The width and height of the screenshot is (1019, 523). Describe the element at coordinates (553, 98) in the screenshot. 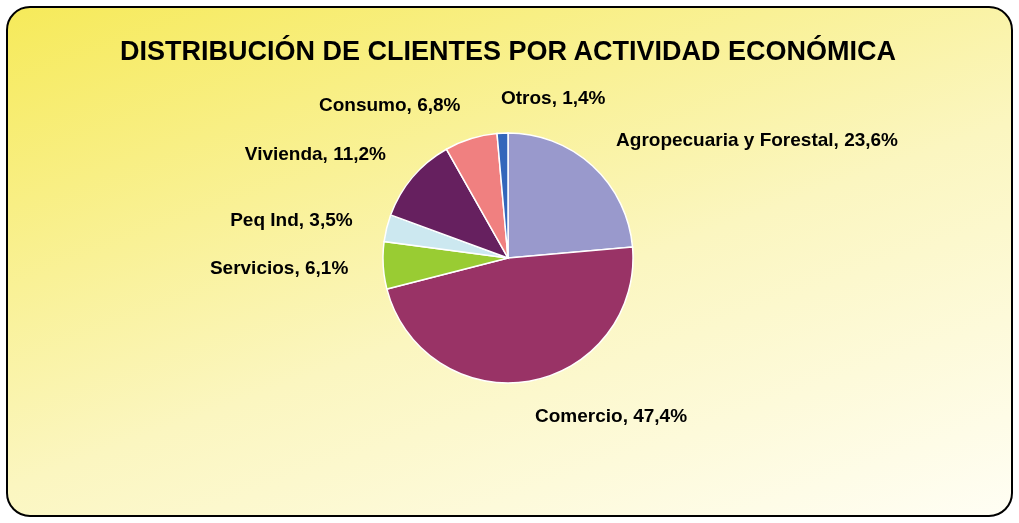

I see `slice-label: Otros, 1,4%` at that location.